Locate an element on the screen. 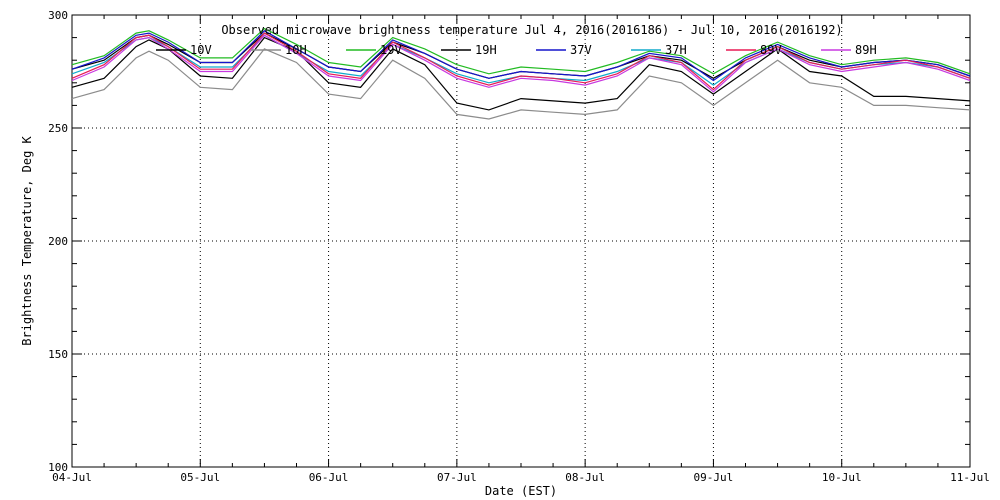  legend-label: 10V is located at coordinates (201, 50).